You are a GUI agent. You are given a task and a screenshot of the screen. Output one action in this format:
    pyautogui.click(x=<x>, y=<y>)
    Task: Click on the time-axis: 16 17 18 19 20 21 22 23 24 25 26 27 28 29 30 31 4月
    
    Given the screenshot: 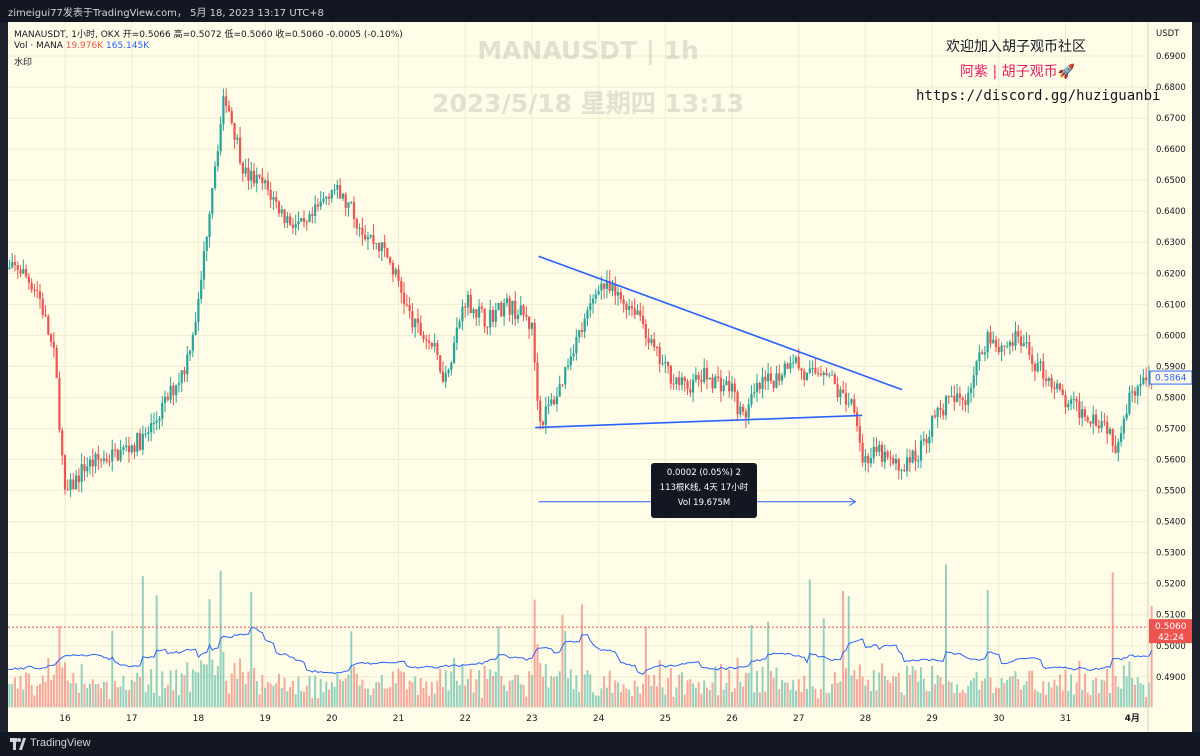 What is the action you would take?
    pyautogui.click(x=599, y=718)
    